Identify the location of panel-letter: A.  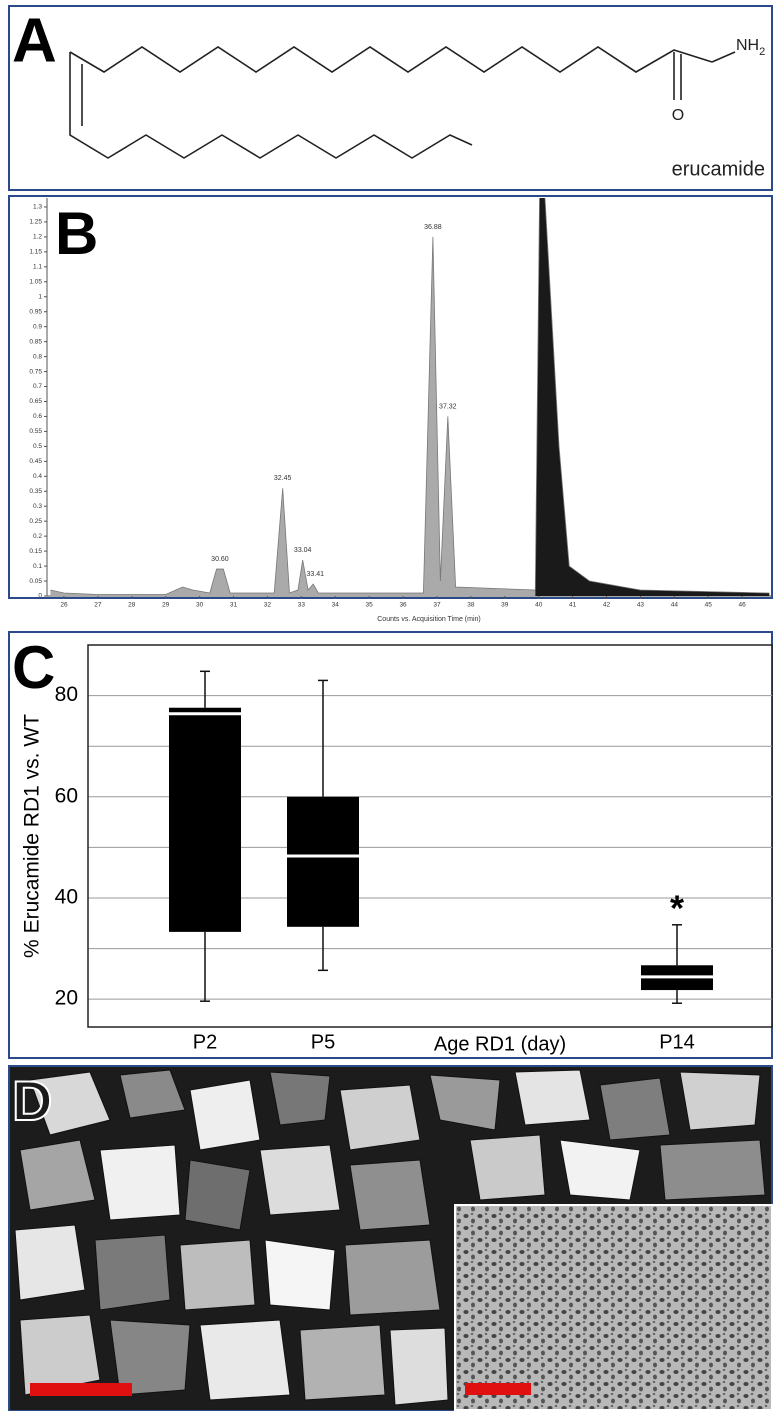
(34, 40).